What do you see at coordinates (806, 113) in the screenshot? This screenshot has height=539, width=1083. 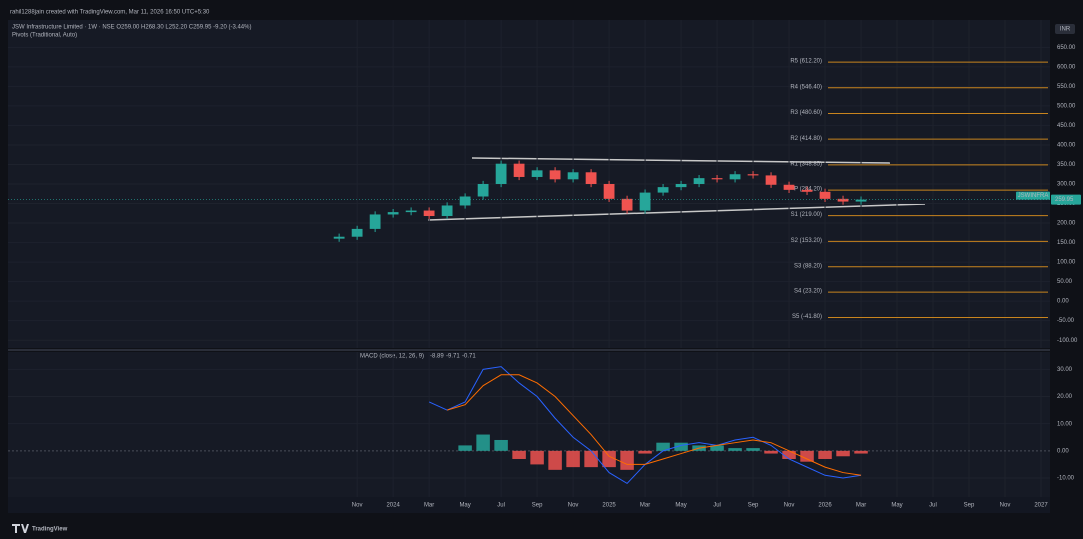 I see `pivot-label: R3 (480.60)` at bounding box center [806, 113].